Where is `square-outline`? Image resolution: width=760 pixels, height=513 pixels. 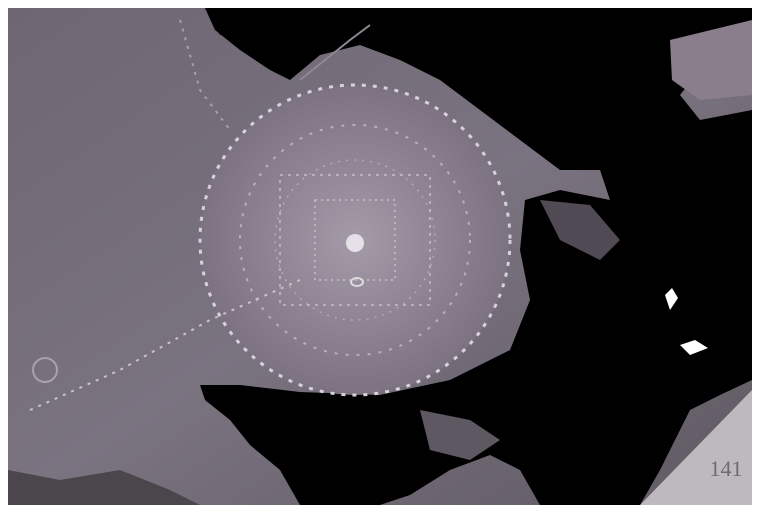
square-outline is located at coordinates (355, 240).